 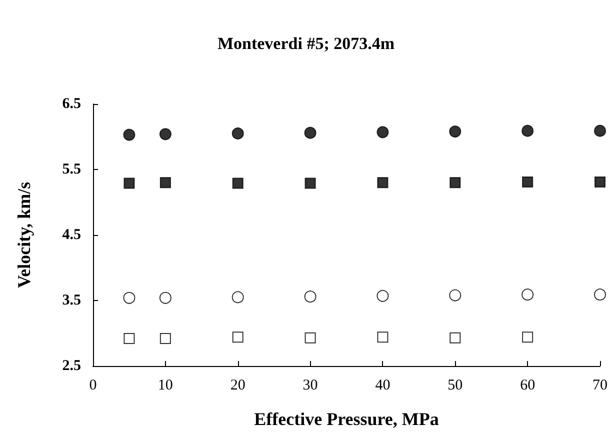 I want to click on y-tick-label: 6.5, so click(x=71, y=104).